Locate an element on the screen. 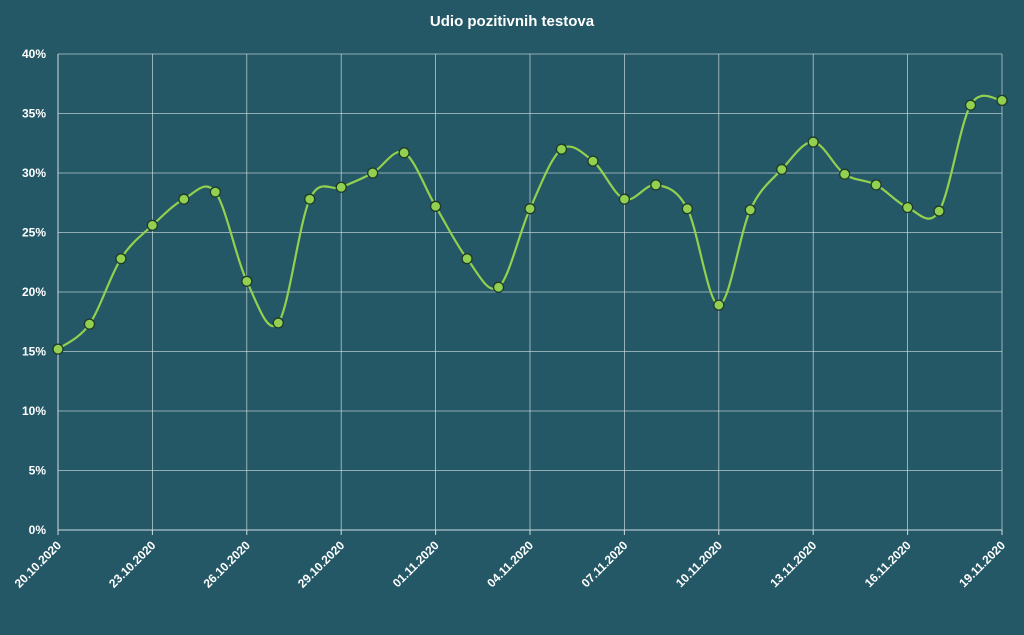 This screenshot has width=1024, height=635. chart-title: Udio pozitivnih testova is located at coordinates (512, 21).